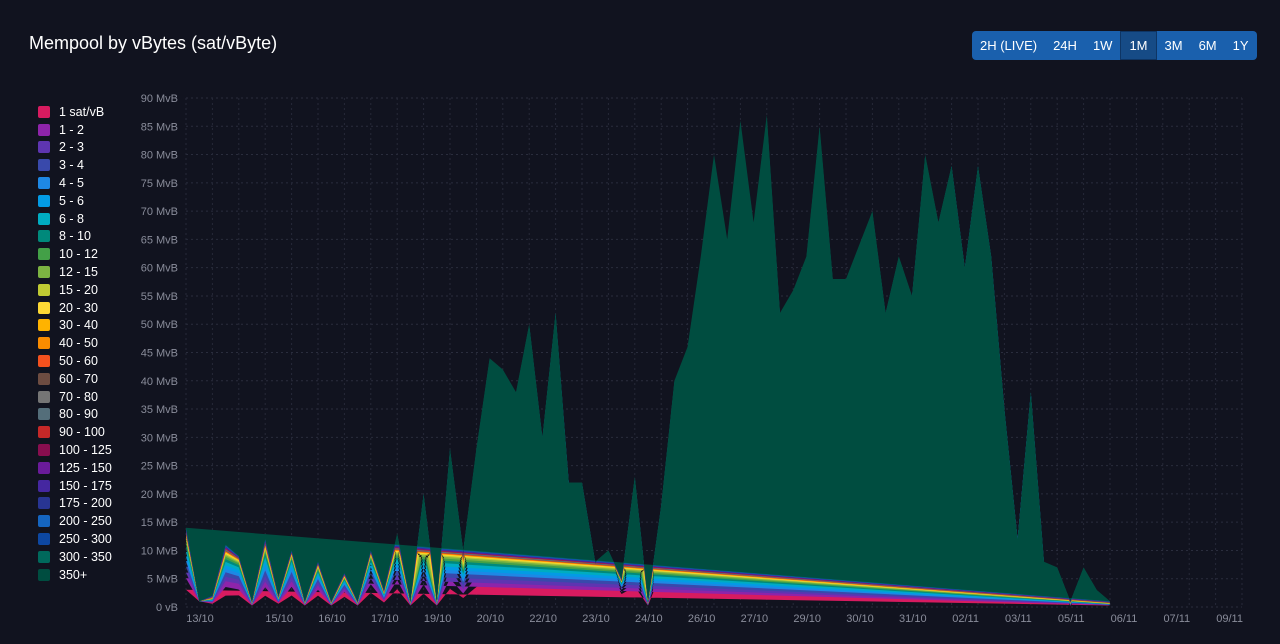 The image size is (1280, 644). What do you see at coordinates (385, 619) in the screenshot?
I see `x-tick-label: 17/10` at bounding box center [385, 619].